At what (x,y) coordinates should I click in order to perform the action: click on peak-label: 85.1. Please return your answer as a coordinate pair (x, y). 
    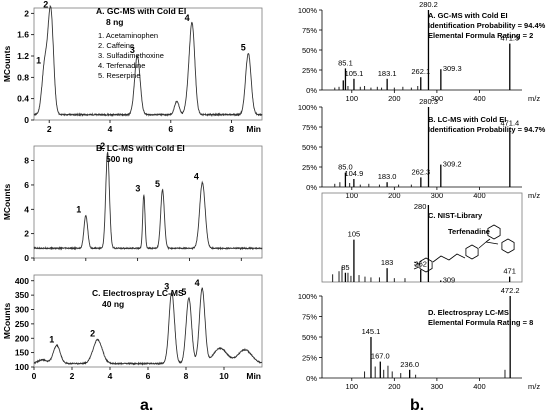
    Looking at the image, I should click on (345, 62).